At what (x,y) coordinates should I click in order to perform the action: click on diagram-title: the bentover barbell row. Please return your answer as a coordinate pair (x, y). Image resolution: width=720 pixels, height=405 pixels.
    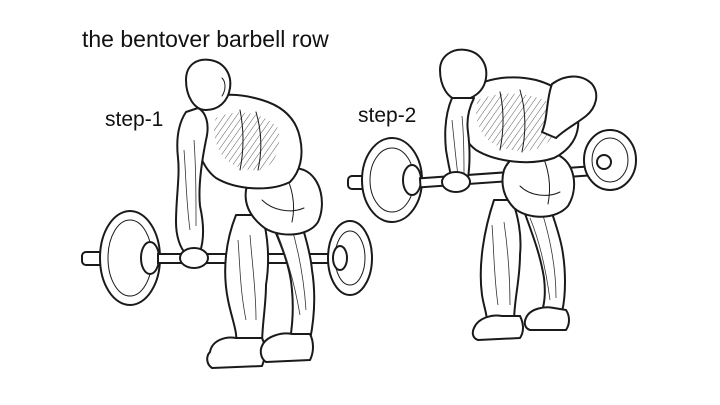
    Looking at the image, I should click on (205, 39).